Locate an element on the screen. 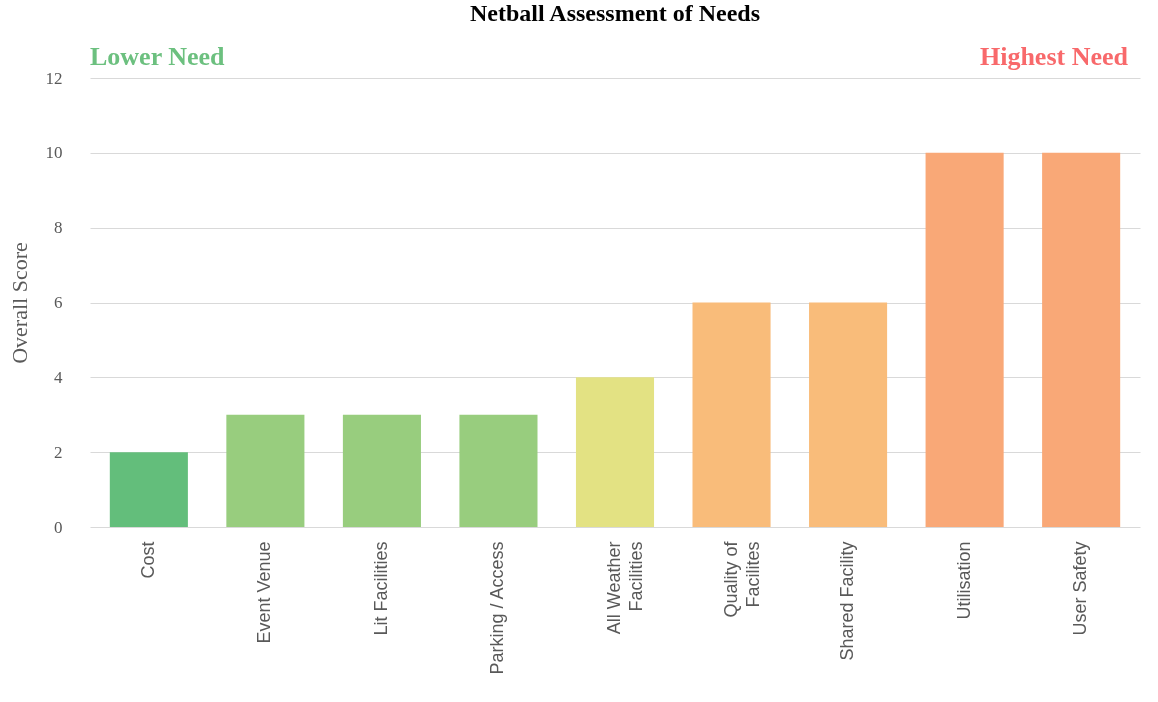 The image size is (1158, 702). y-tick-label: 10 is located at coordinates (54, 153).